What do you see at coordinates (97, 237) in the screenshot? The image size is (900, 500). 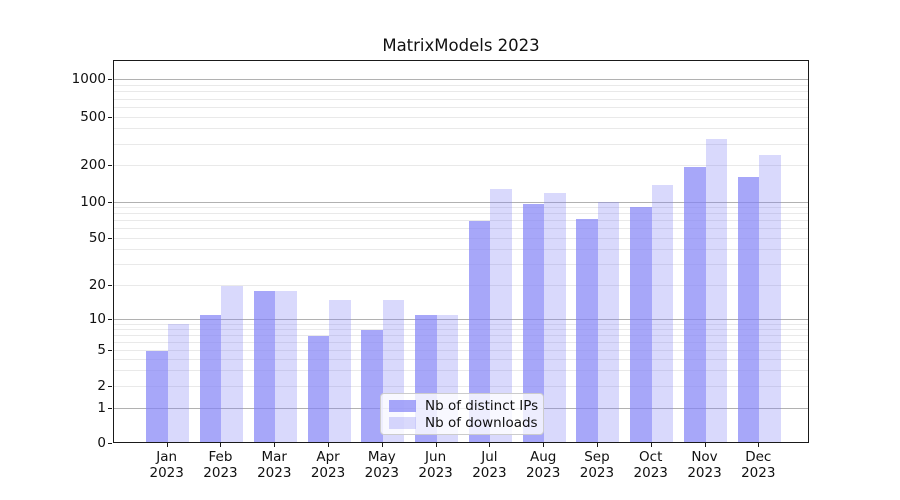 I see `y-tick-label: 50` at bounding box center [97, 237].